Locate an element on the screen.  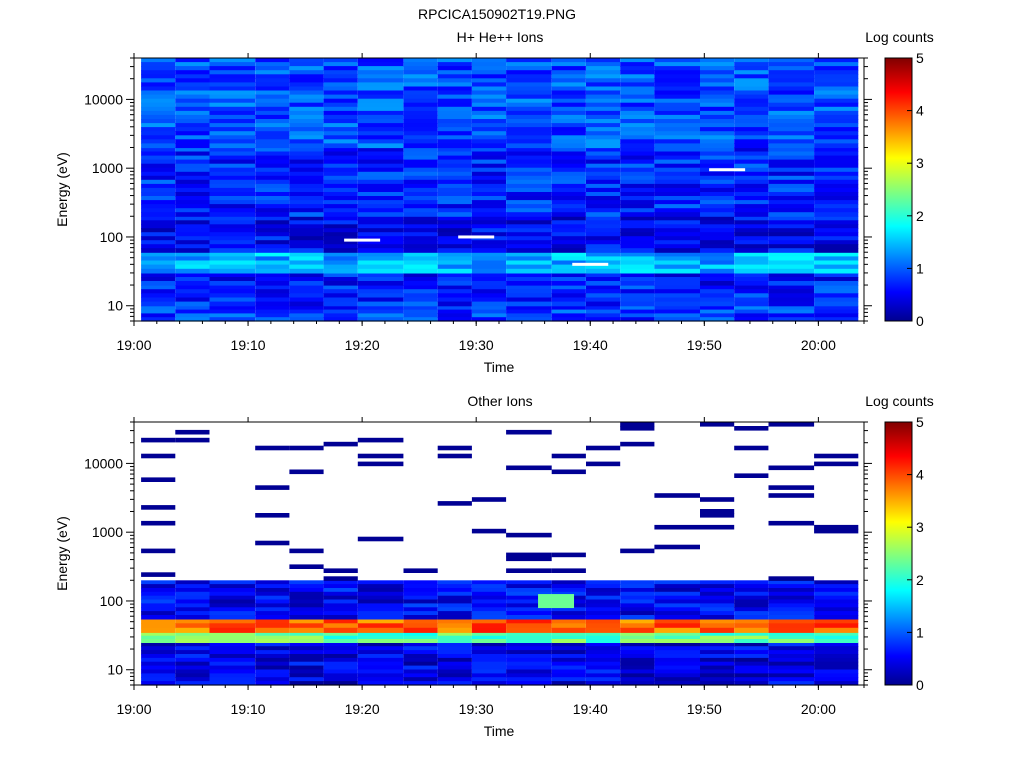
x-tick-label: 19:40 is located at coordinates (590, 709).